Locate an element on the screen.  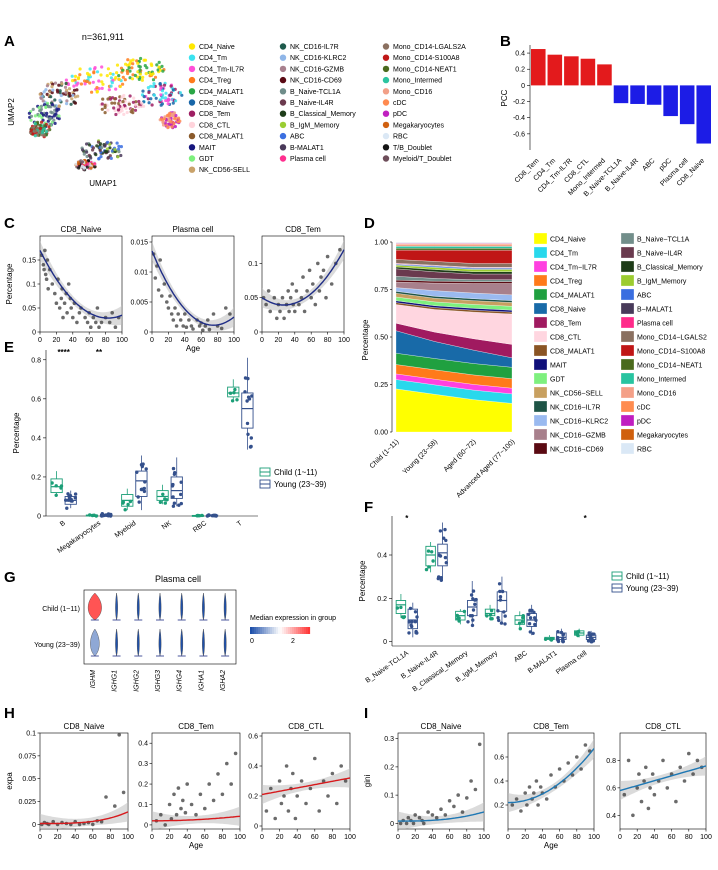
y-tick-label: 0.75 is located at coordinates (381, 290).